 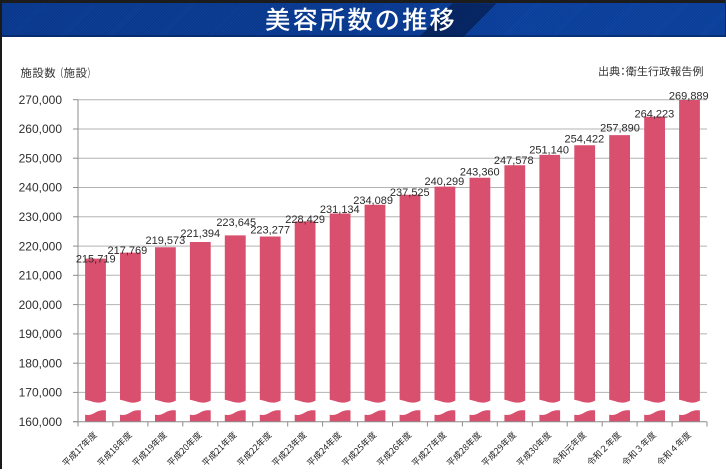 What do you see at coordinates (200, 234) in the screenshot?
I see `svg-text: 221,394` at bounding box center [200, 234].